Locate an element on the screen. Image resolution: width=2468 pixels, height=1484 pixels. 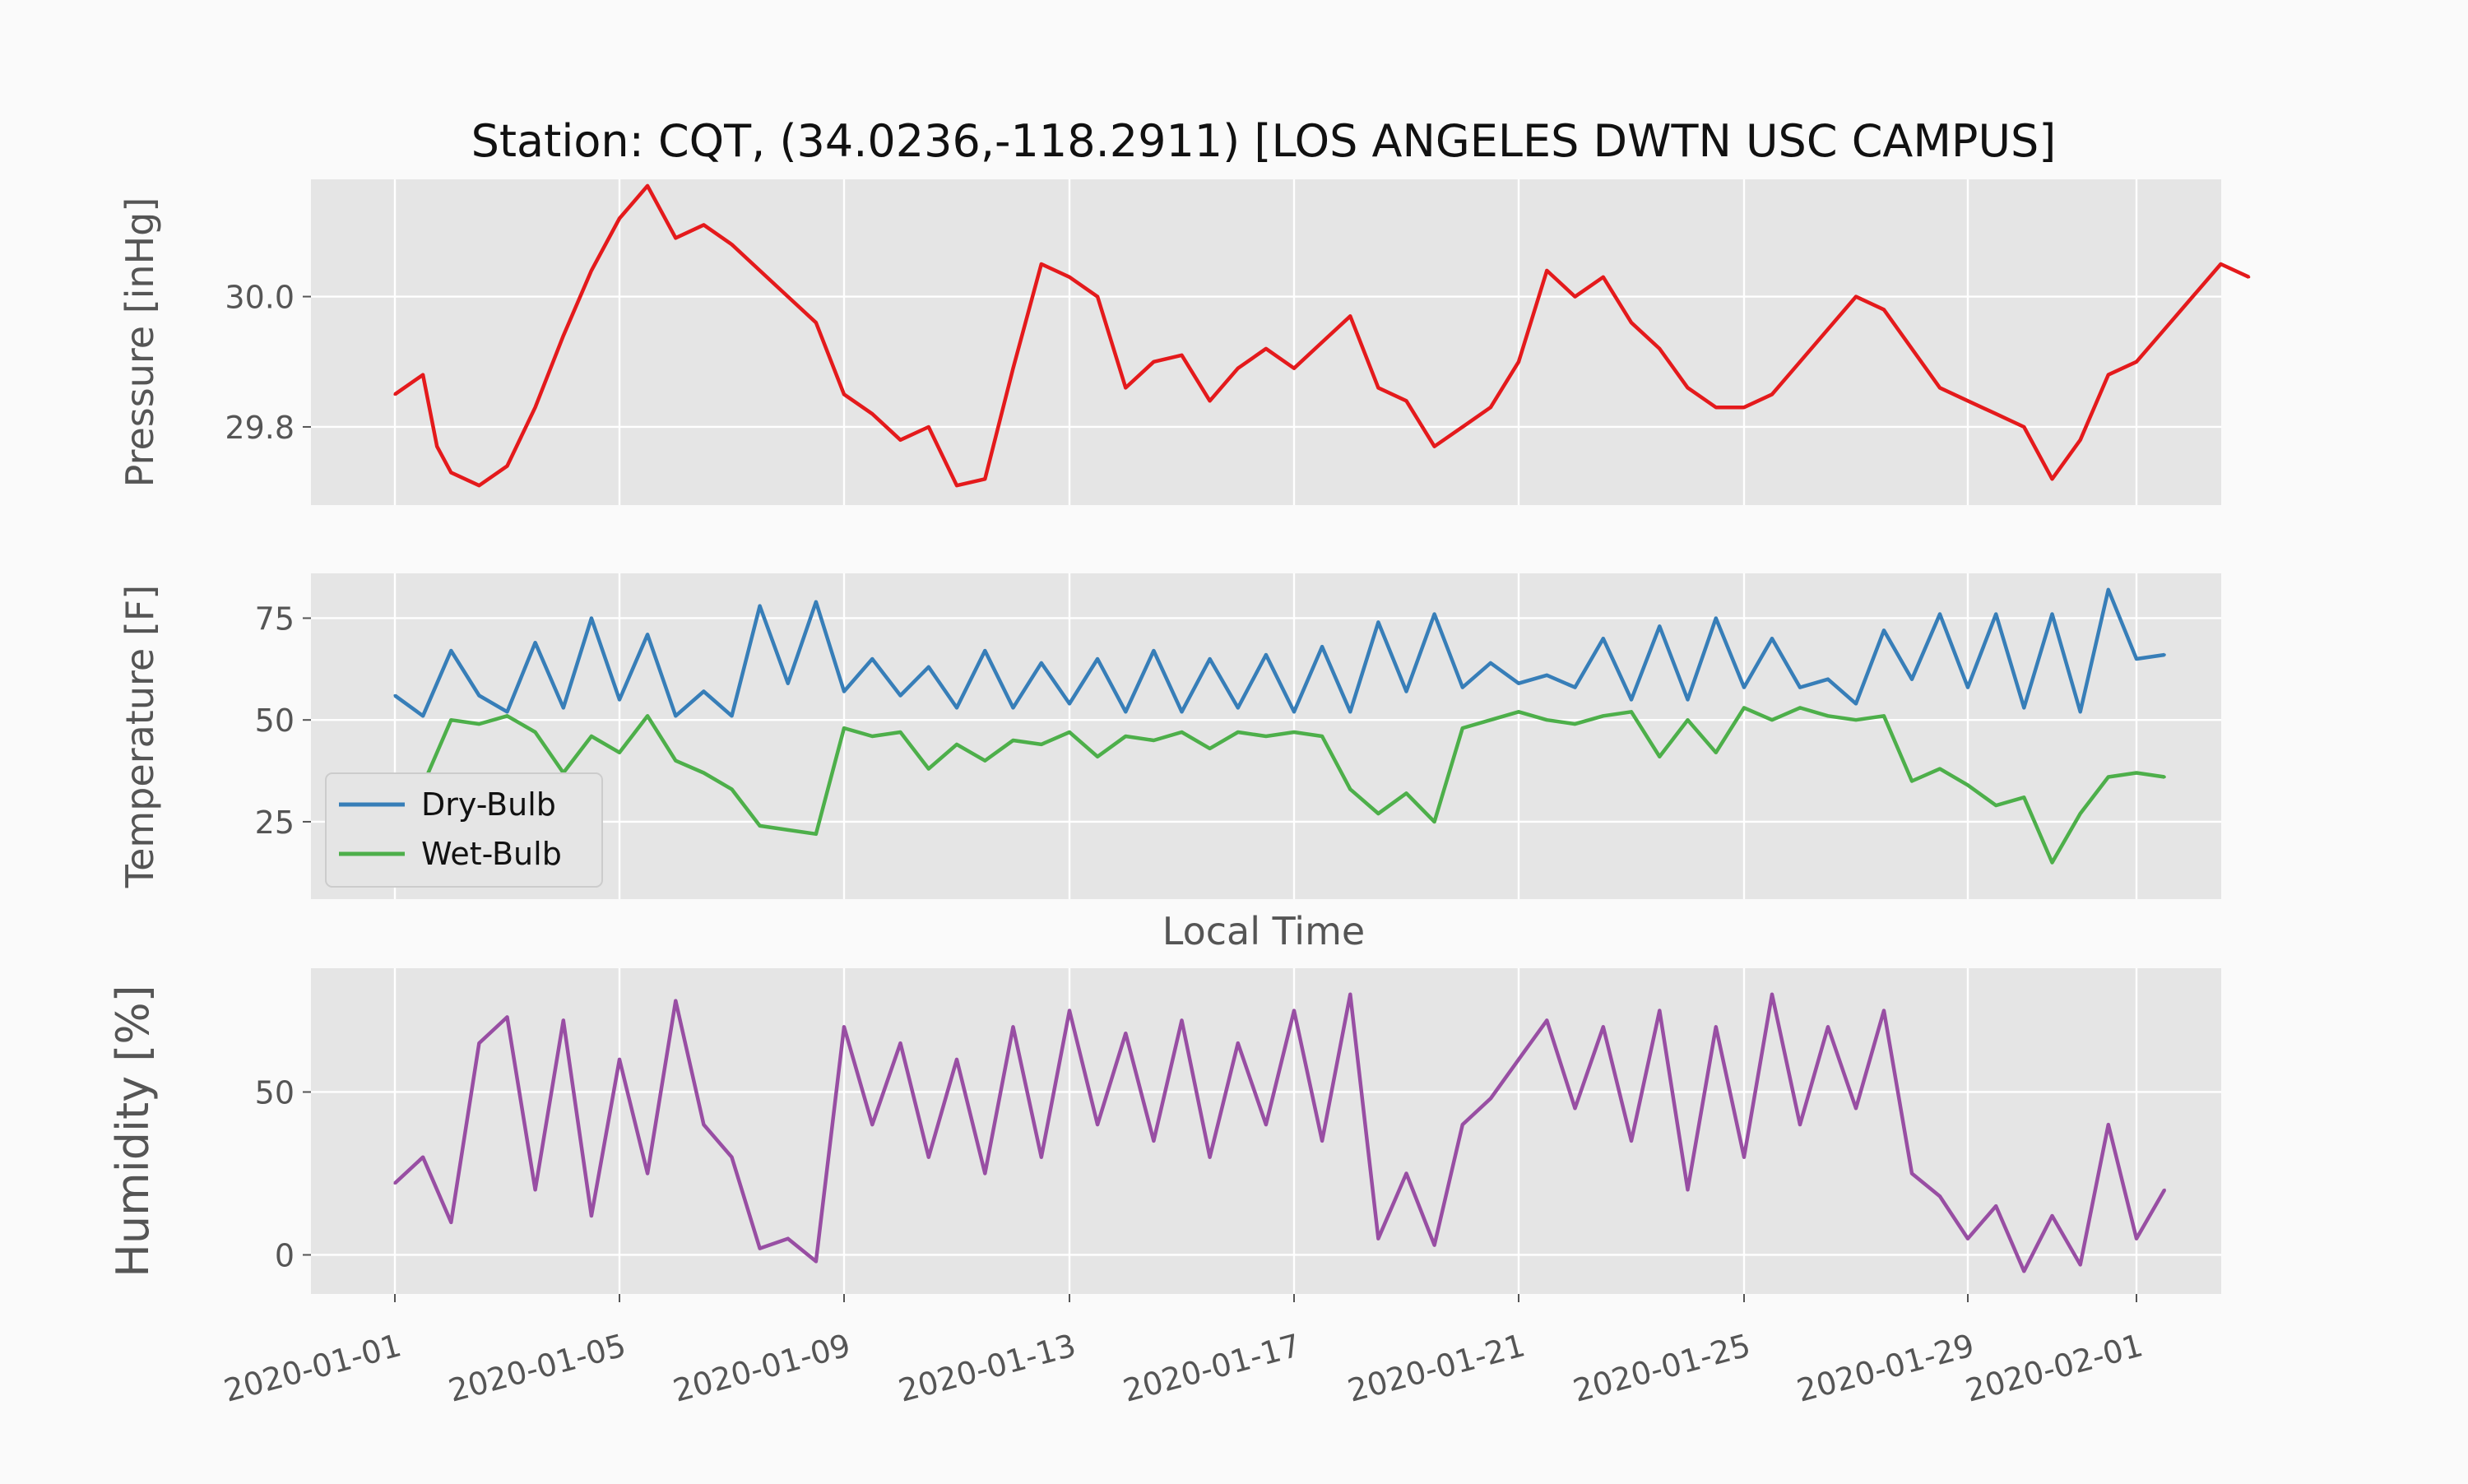
x-axis-label: Local Time is located at coordinates (1263, 931).